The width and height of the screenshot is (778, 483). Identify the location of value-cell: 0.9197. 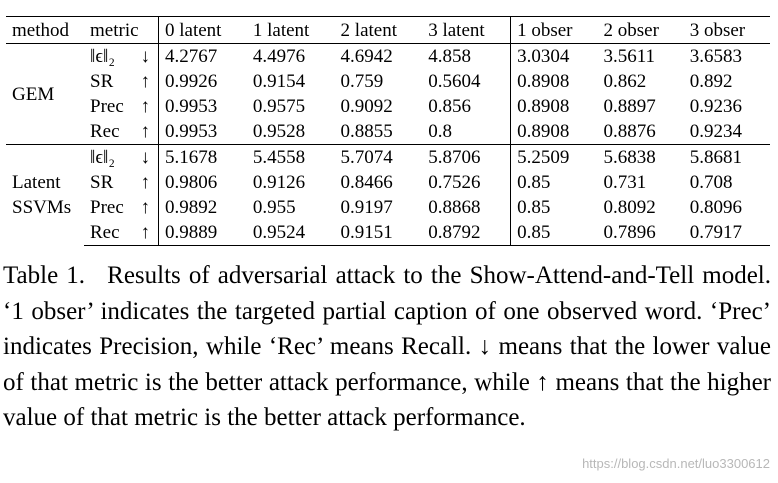
(366, 207).